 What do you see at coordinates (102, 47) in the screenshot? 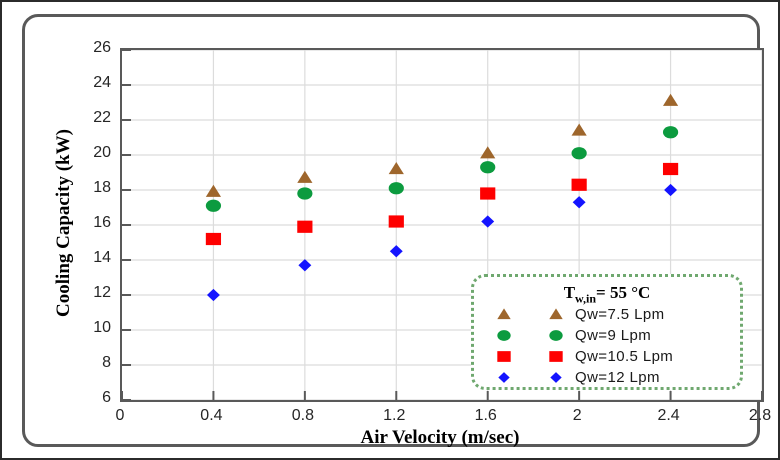
I see `y-tick-label: 26` at bounding box center [102, 47].